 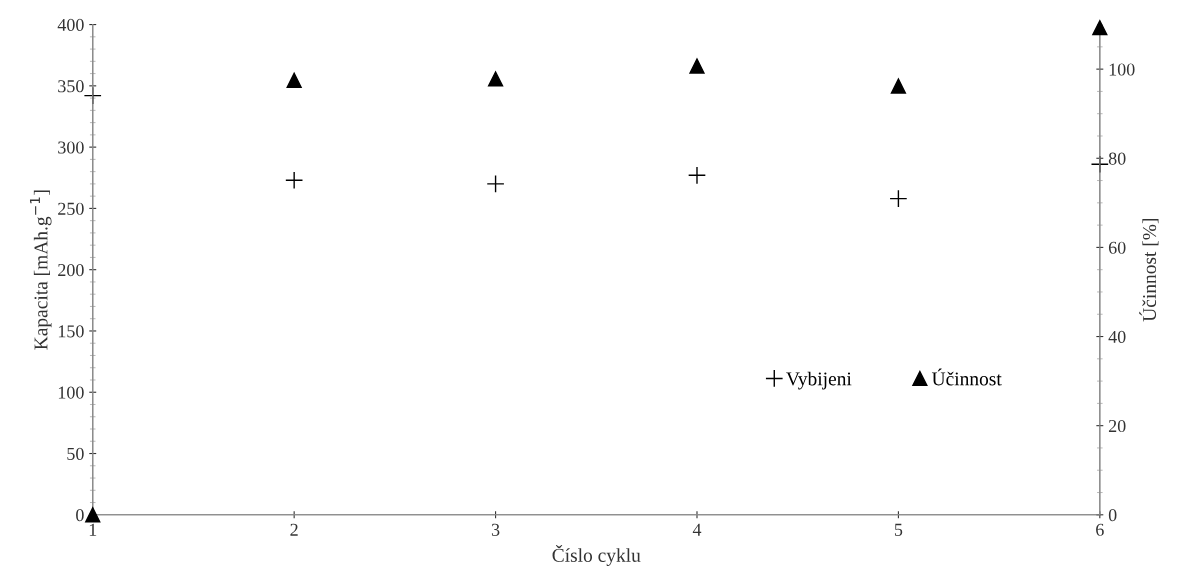 What do you see at coordinates (93, 529) in the screenshot?
I see `x-tick-label: 1` at bounding box center [93, 529].